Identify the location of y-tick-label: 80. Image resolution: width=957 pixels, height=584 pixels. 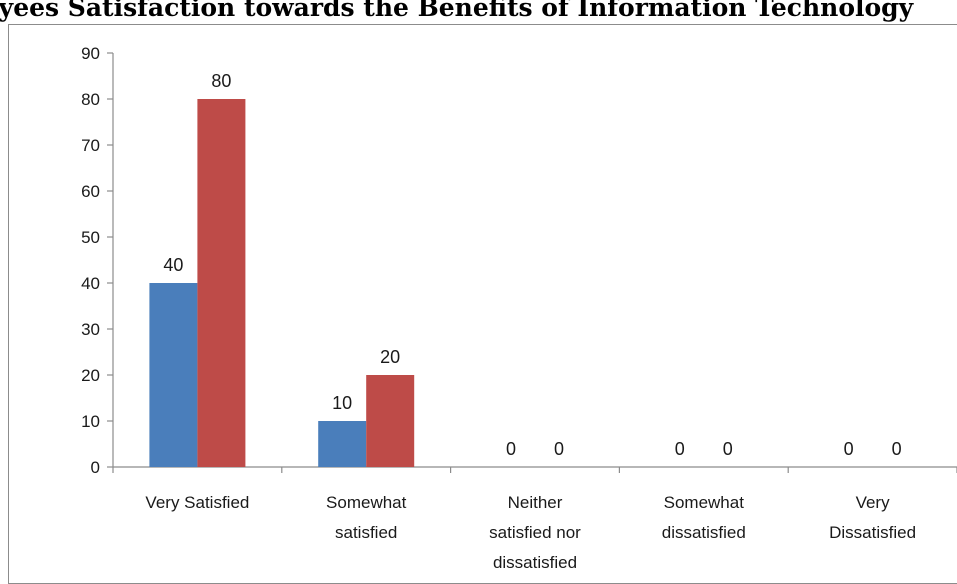
(90, 99).